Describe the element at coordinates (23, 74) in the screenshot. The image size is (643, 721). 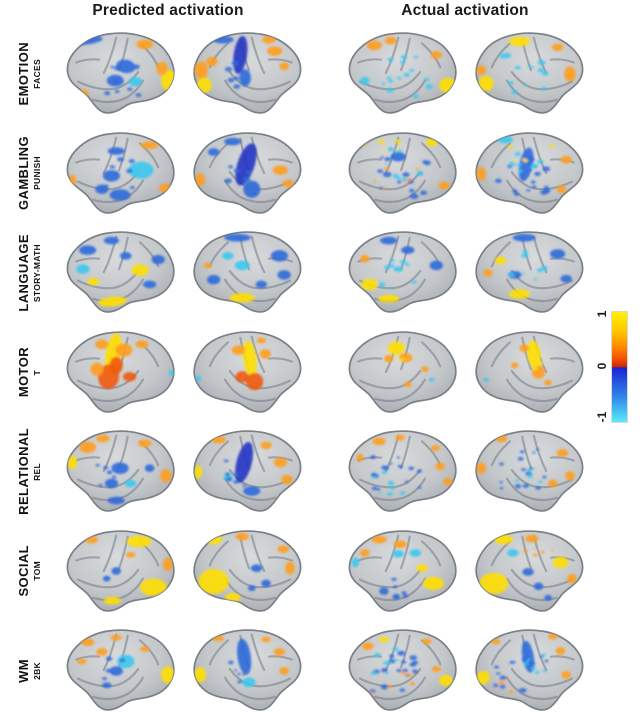
I see `task-name-label: EMOTION` at that location.